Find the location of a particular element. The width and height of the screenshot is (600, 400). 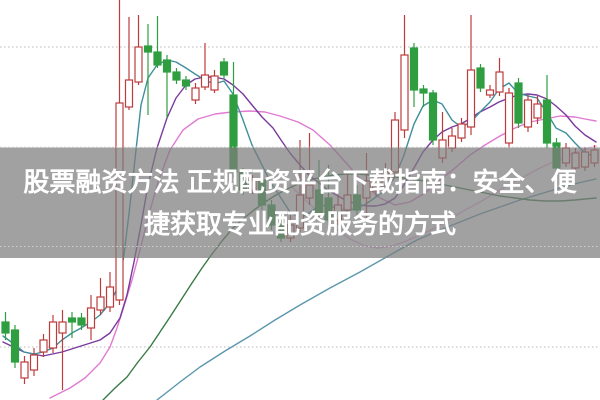

headline-line-2: 捷获取专业配资服务的方式 is located at coordinates (299, 223).